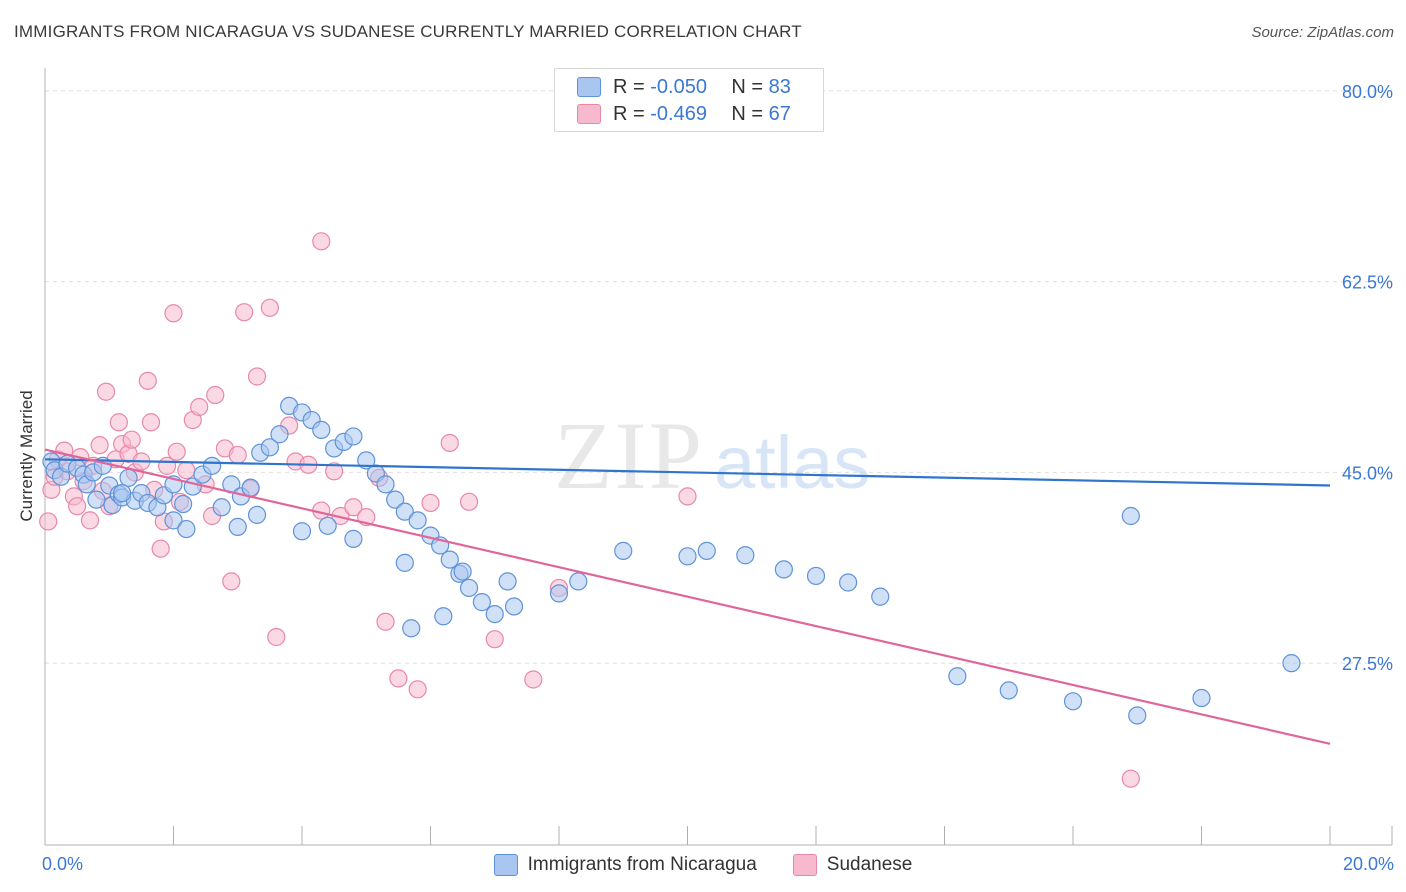 This screenshot has width=1406, height=892. I want to click on correlation-legend: R = -0.050 N = 83 R = -0.469 N = 67, so click(689, 100).